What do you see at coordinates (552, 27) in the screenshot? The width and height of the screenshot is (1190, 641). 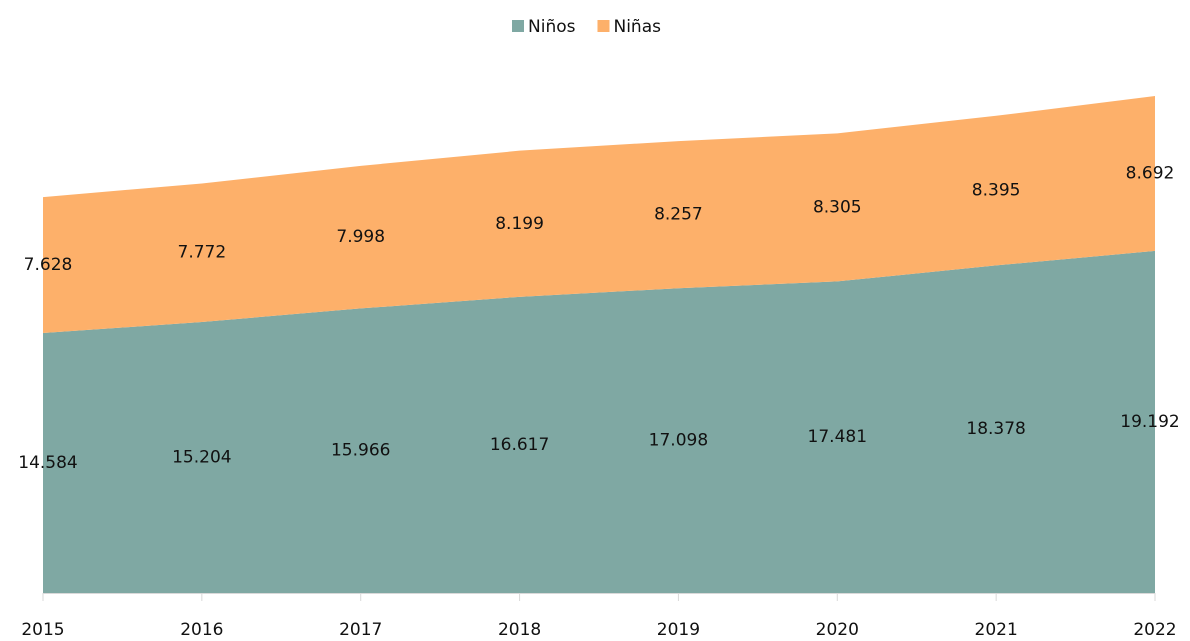 I see `legend-label: Niños` at bounding box center [552, 27].